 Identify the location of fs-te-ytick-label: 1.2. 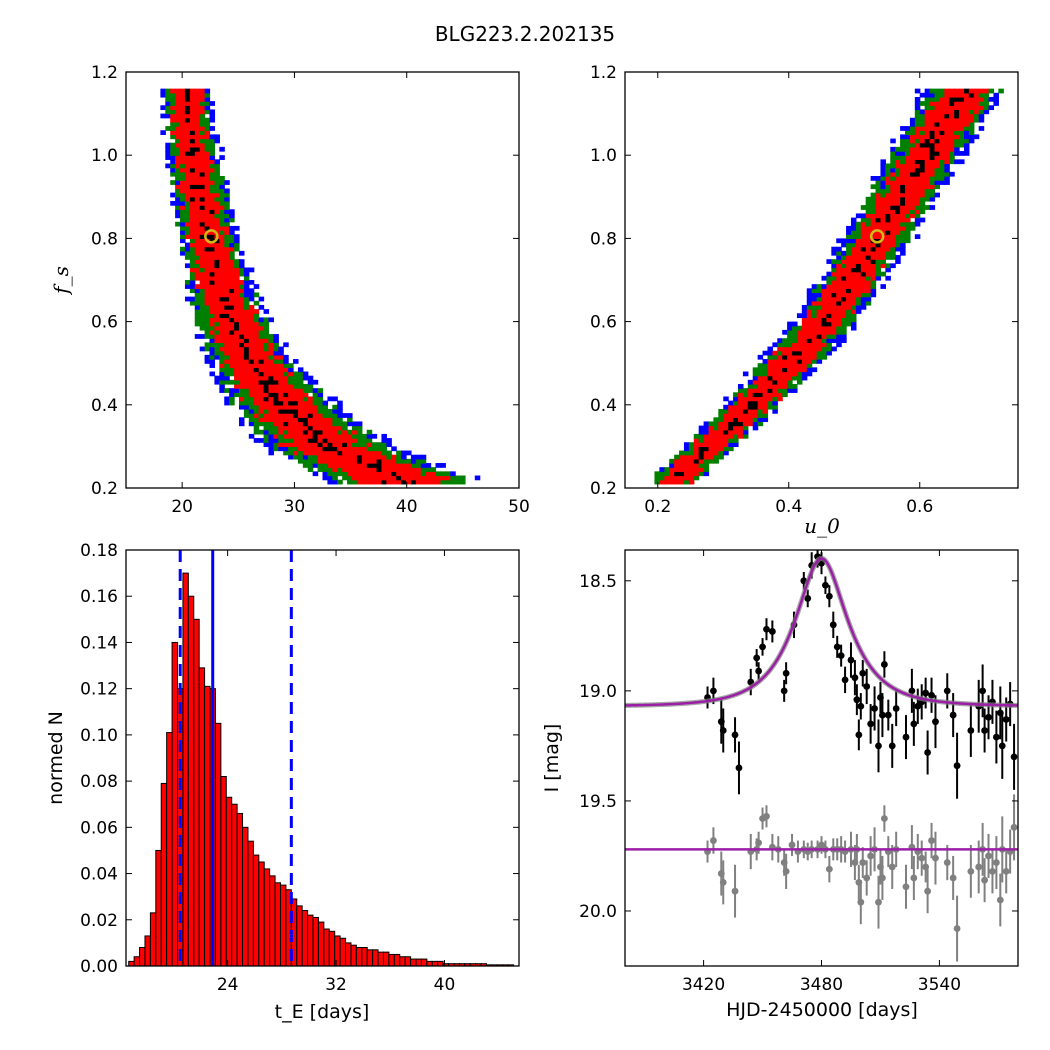
(104, 73).